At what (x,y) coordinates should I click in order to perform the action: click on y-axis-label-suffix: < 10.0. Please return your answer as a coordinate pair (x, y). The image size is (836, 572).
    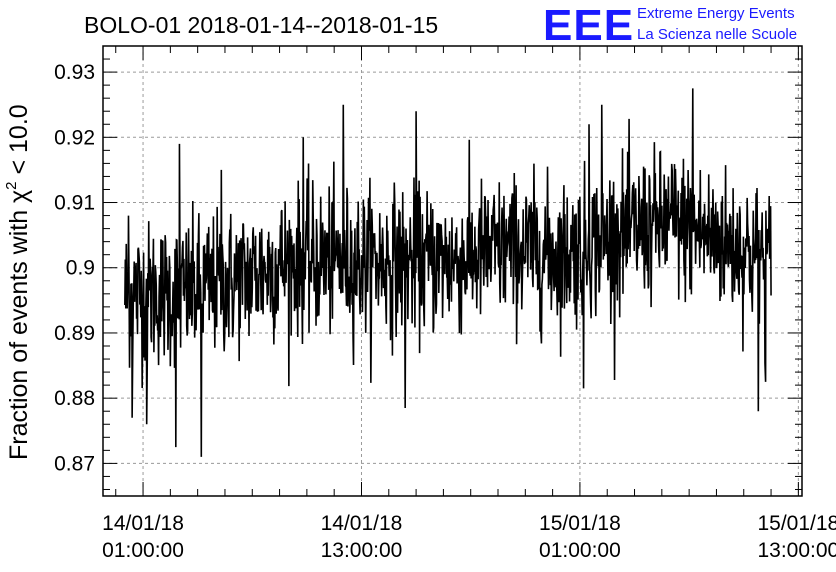
    Looking at the image, I should click on (19, 142).